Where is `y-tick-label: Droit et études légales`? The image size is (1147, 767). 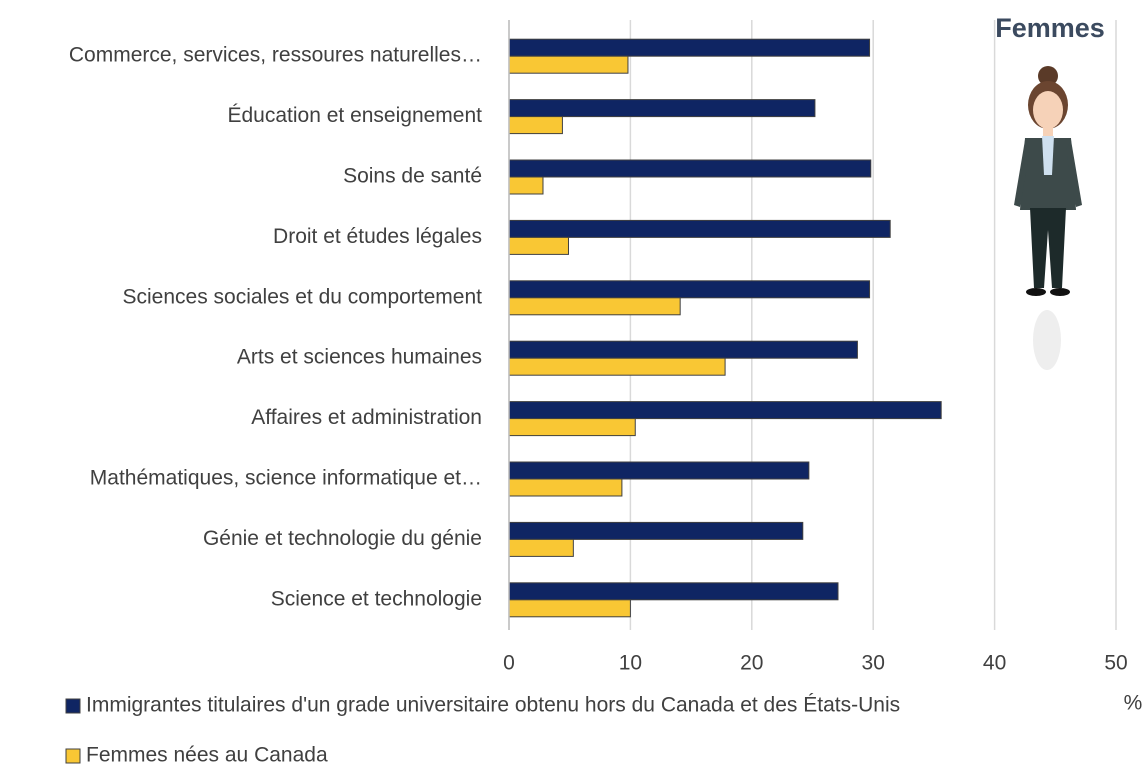
y-tick-label: Droit et études légales is located at coordinates (377, 236).